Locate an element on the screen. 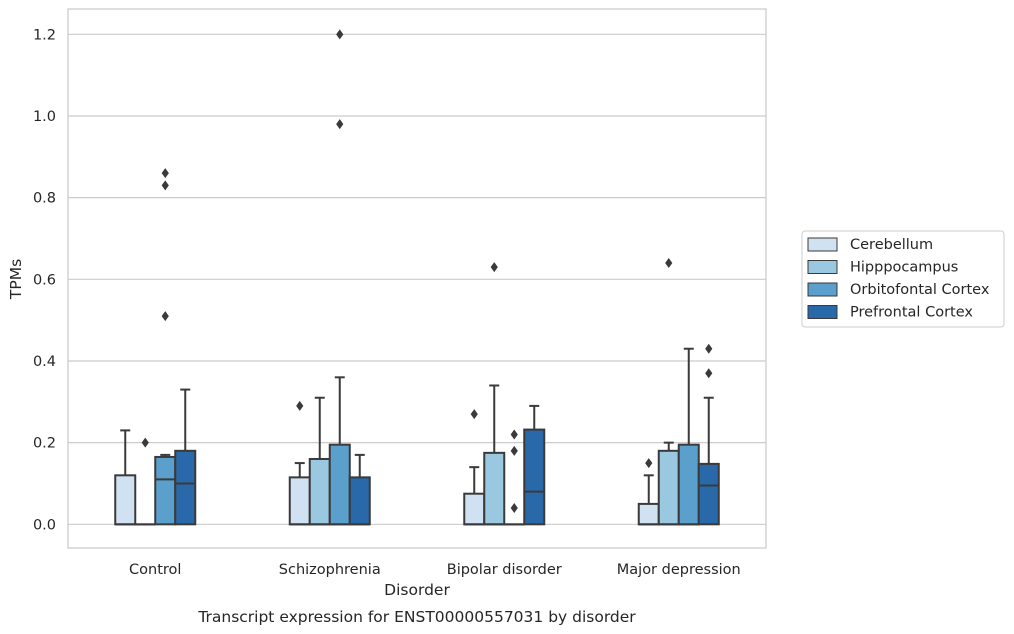 The height and width of the screenshot is (634, 1014). legend-label: Hipppocampus is located at coordinates (904, 268).